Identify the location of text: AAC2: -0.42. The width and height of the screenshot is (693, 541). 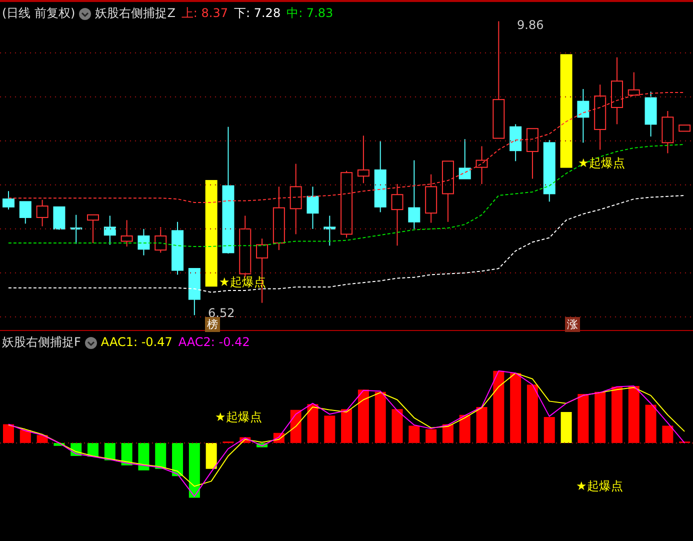
(214, 342).